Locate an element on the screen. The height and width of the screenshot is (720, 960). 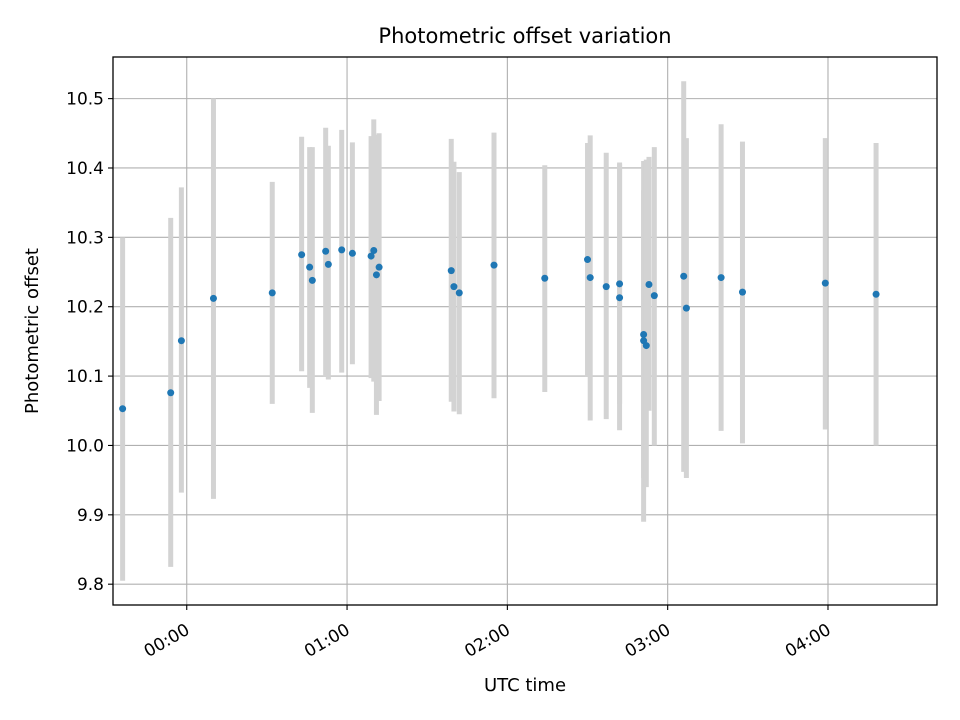
y-axis-ticks: 9.8 9.9 10.0 10.1 10.2 10.3 10.4 10.5 is located at coordinates (89, 342).